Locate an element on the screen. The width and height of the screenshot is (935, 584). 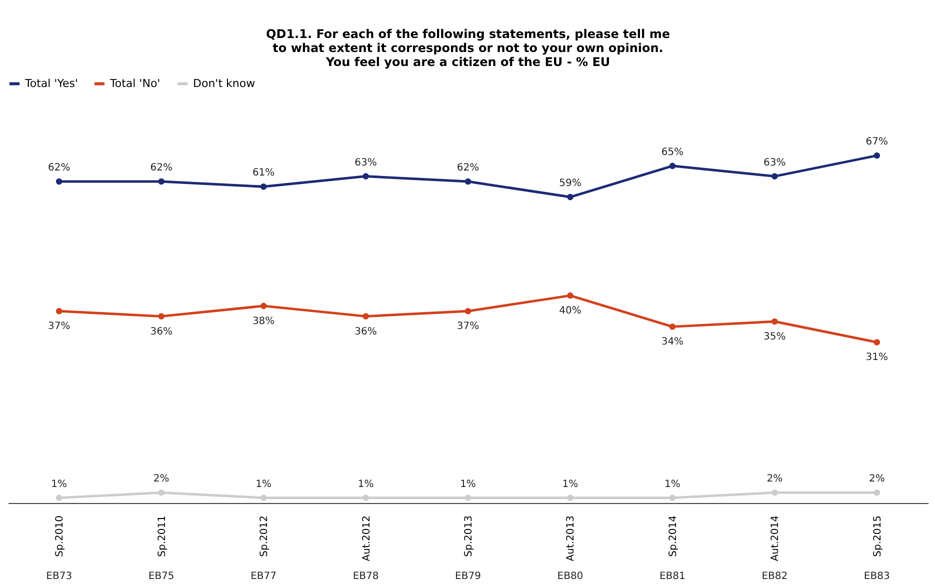
category-label: Sp.2012 EB77 is located at coordinates (263, 549).